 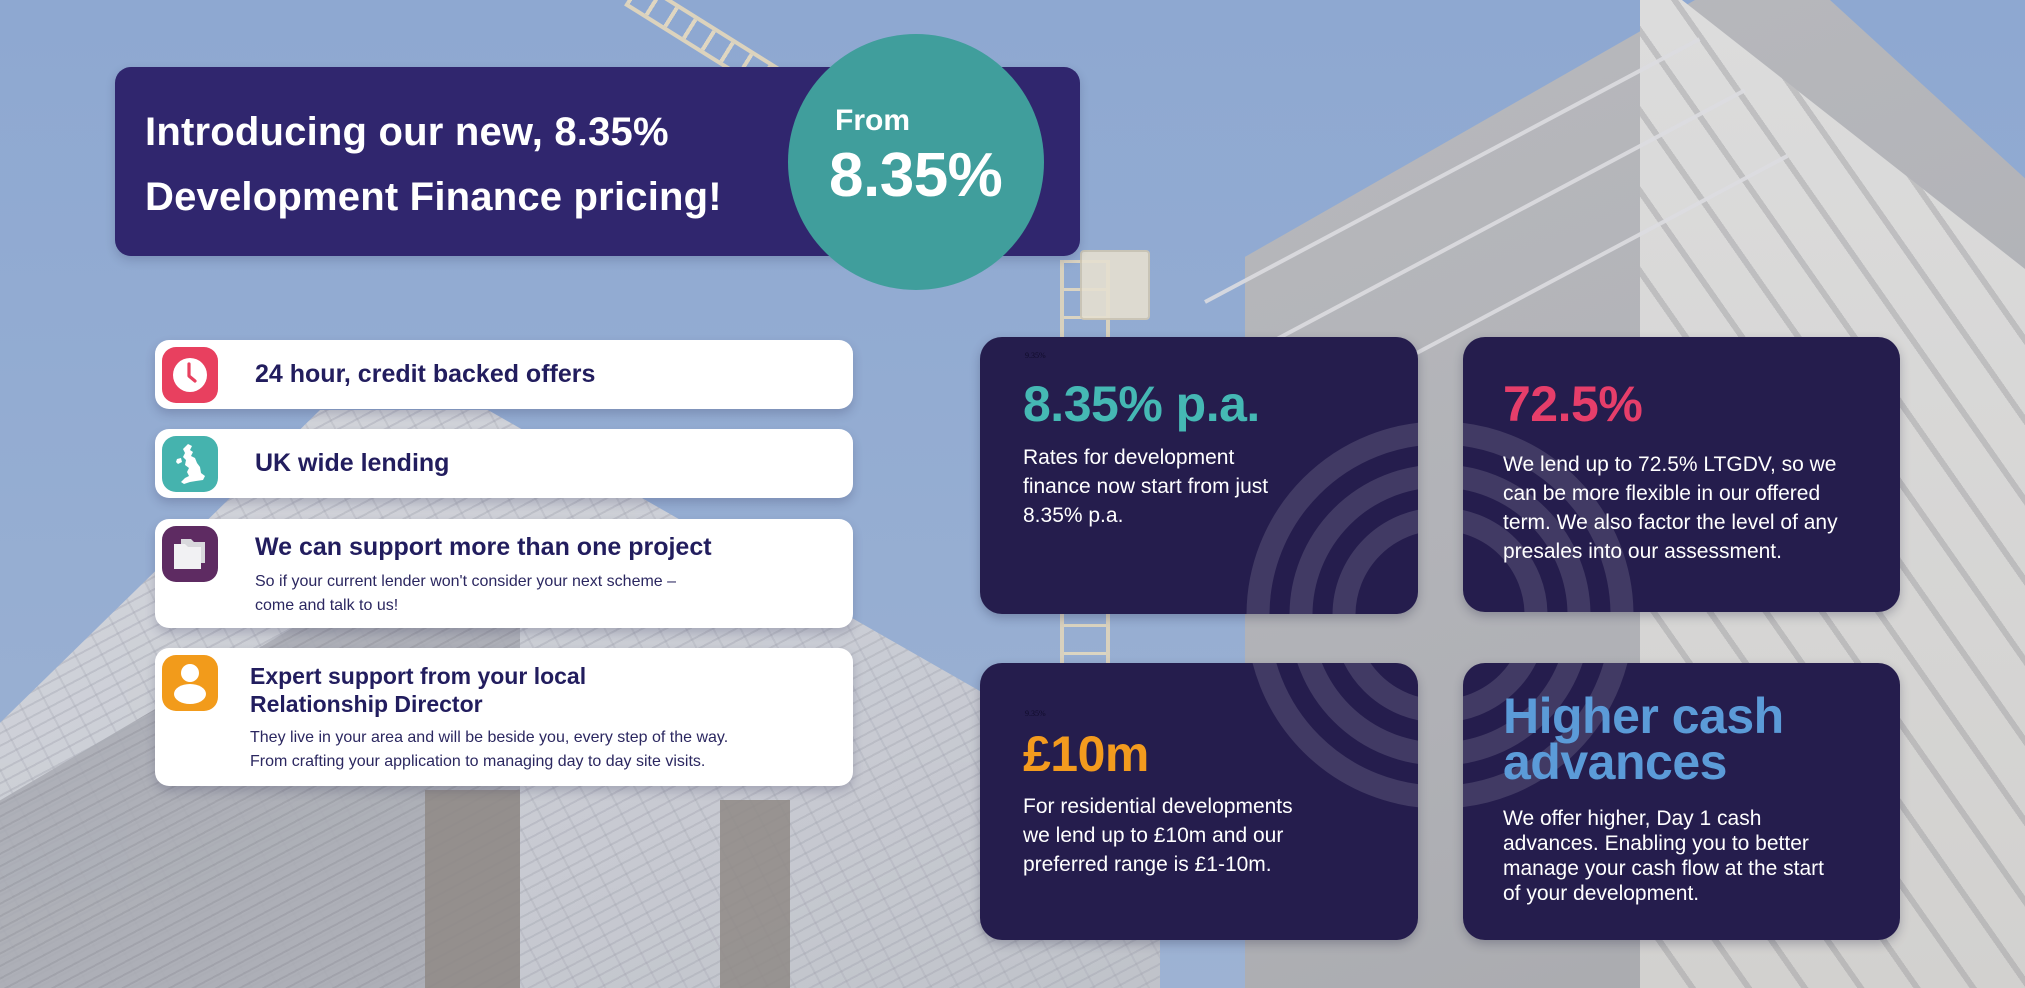 What do you see at coordinates (190, 554) in the screenshot?
I see `folder-icon` at bounding box center [190, 554].